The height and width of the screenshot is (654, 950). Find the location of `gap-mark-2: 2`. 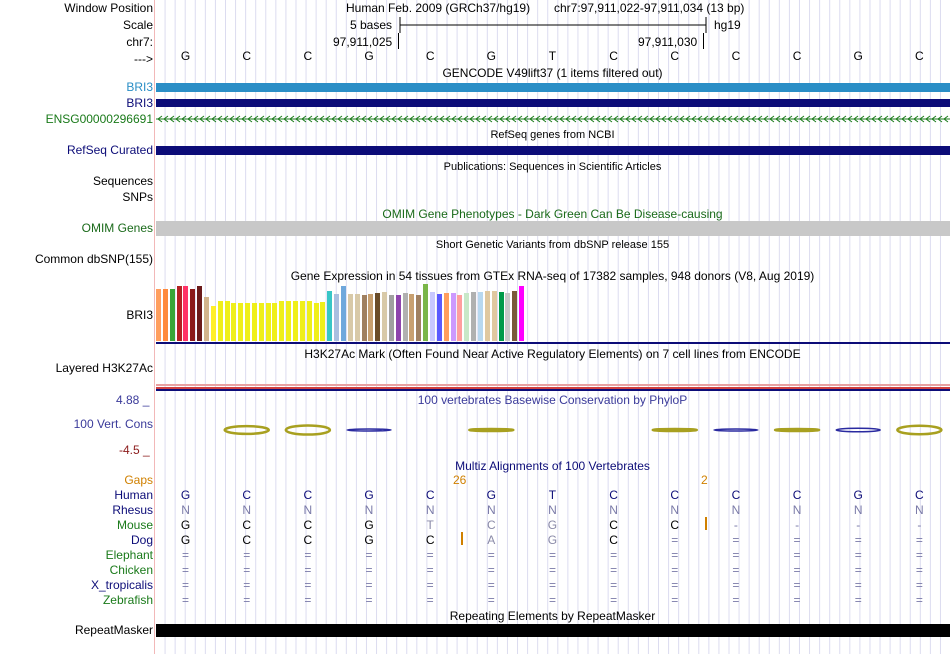

gap-mark-2: 2 is located at coordinates (704, 480).